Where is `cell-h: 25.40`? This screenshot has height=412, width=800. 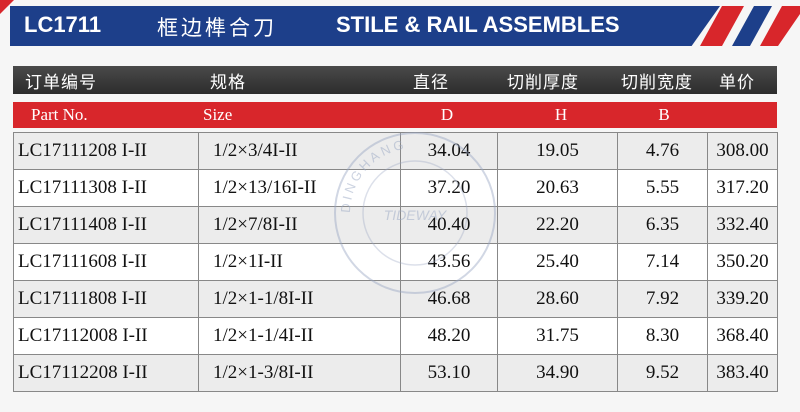 cell-h: 25.40 is located at coordinates (557, 262).